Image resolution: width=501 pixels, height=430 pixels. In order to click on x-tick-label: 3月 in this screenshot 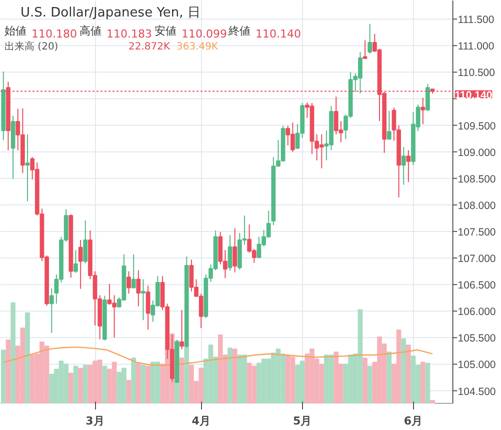, I will do `click(95, 421)`.